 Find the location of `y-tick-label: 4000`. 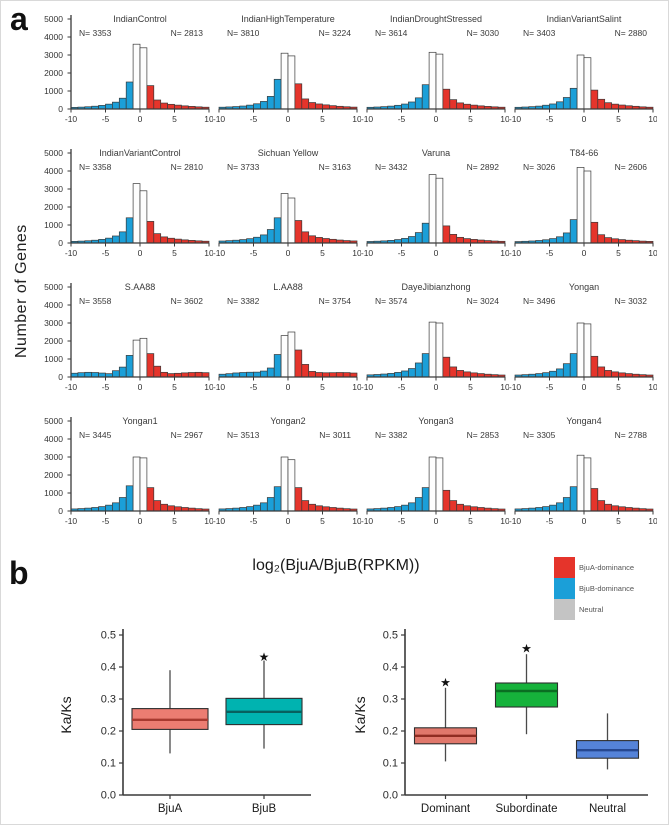

y-tick-label: 4000 is located at coordinates (53, 171).